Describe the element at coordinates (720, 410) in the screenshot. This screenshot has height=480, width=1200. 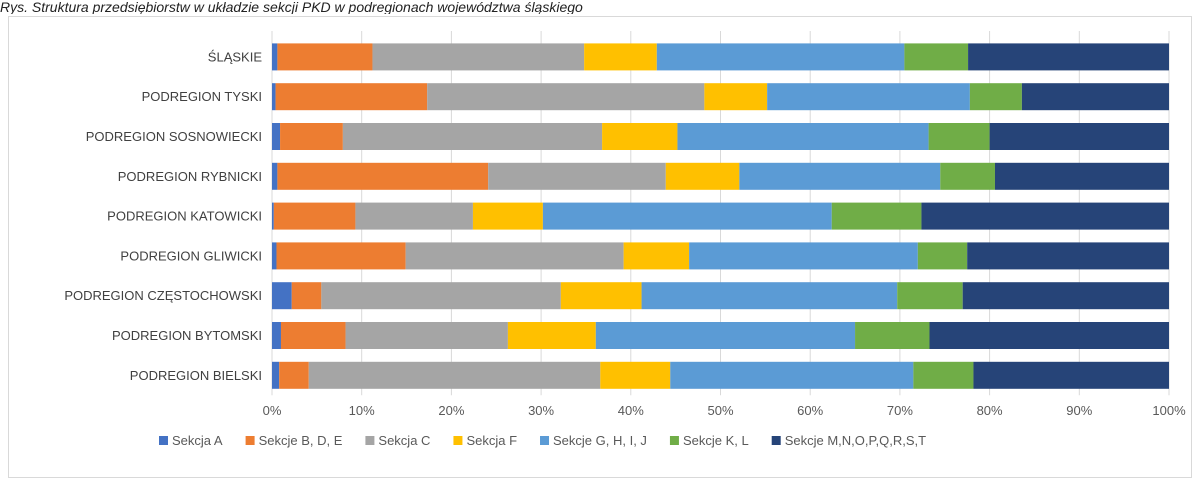
I see `x-tick-label: 50%` at that location.